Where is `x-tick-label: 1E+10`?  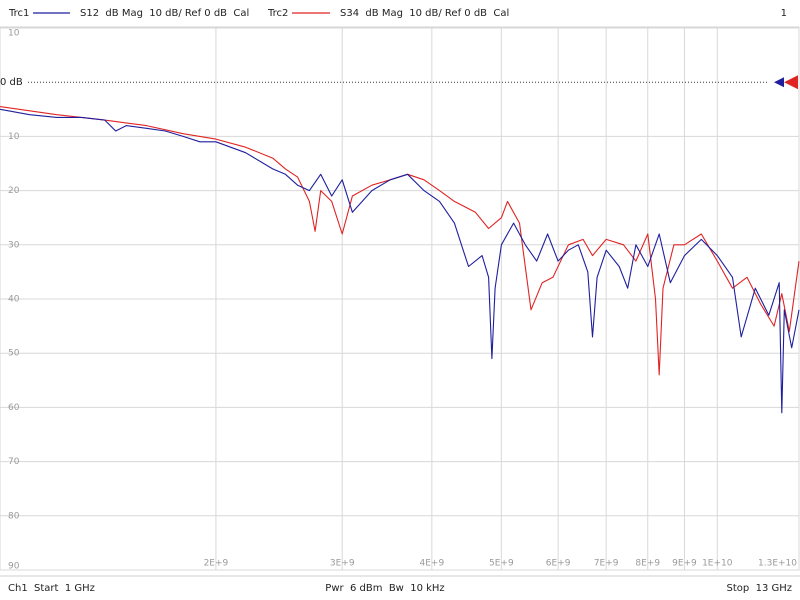
x-tick-label: 1E+10 is located at coordinates (717, 564).